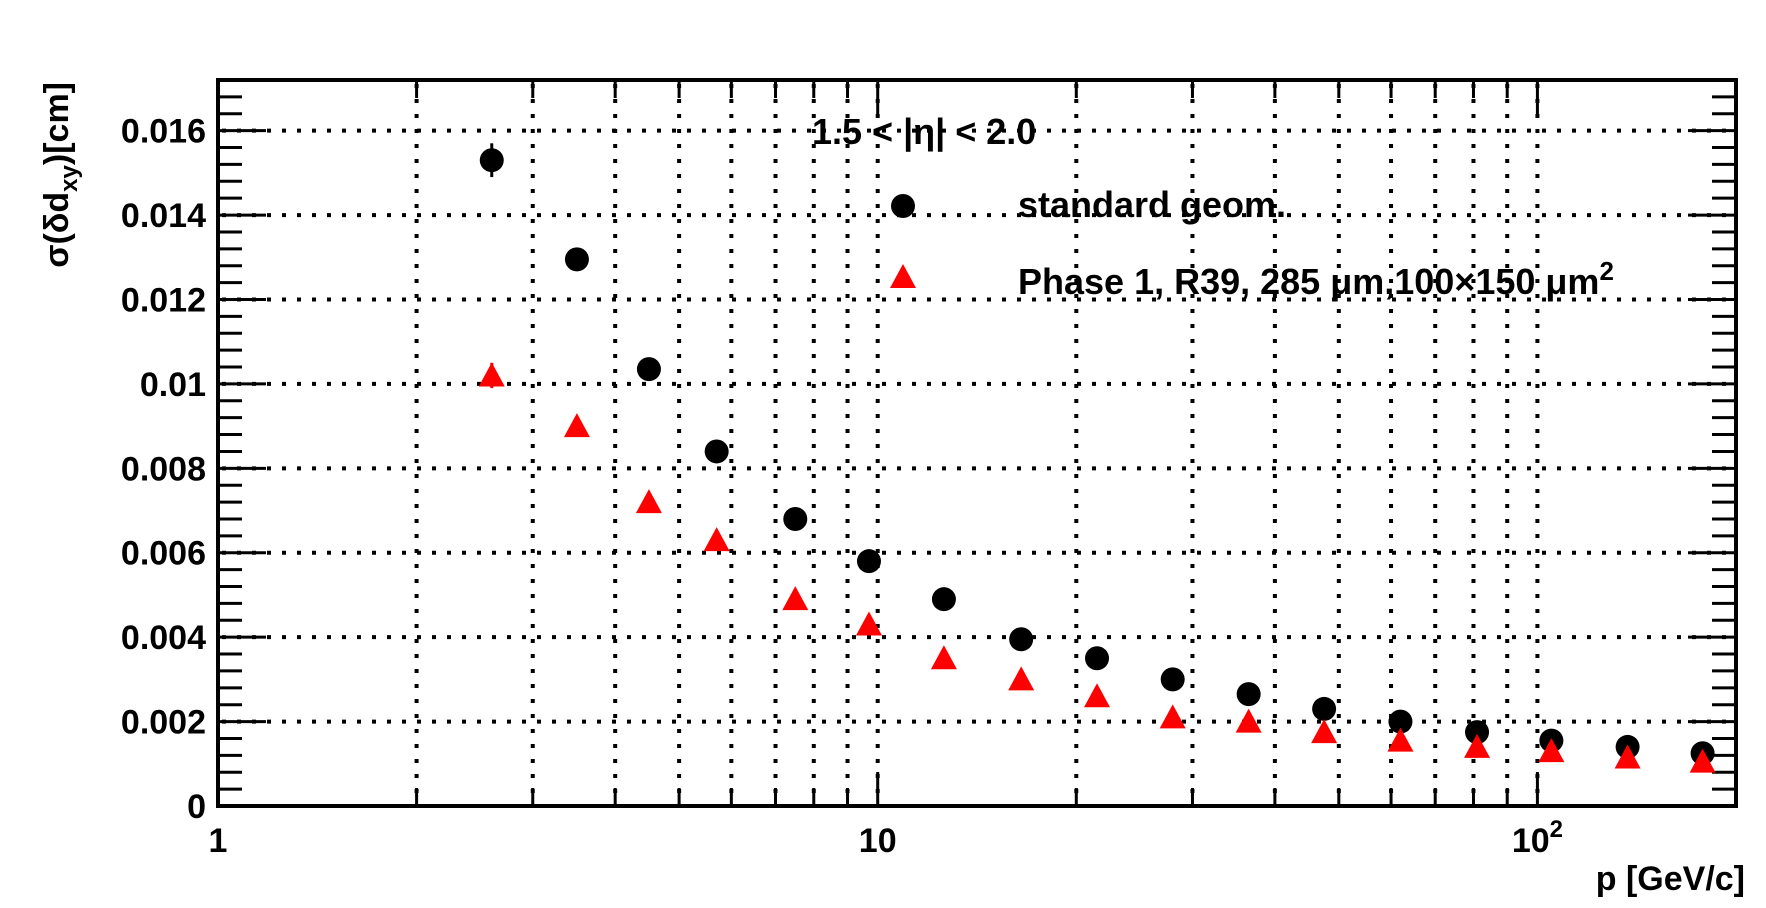 The image size is (1766, 908). Describe the element at coordinates (163, 554) in the screenshot. I see `y-tick-label: 0.006` at that location.